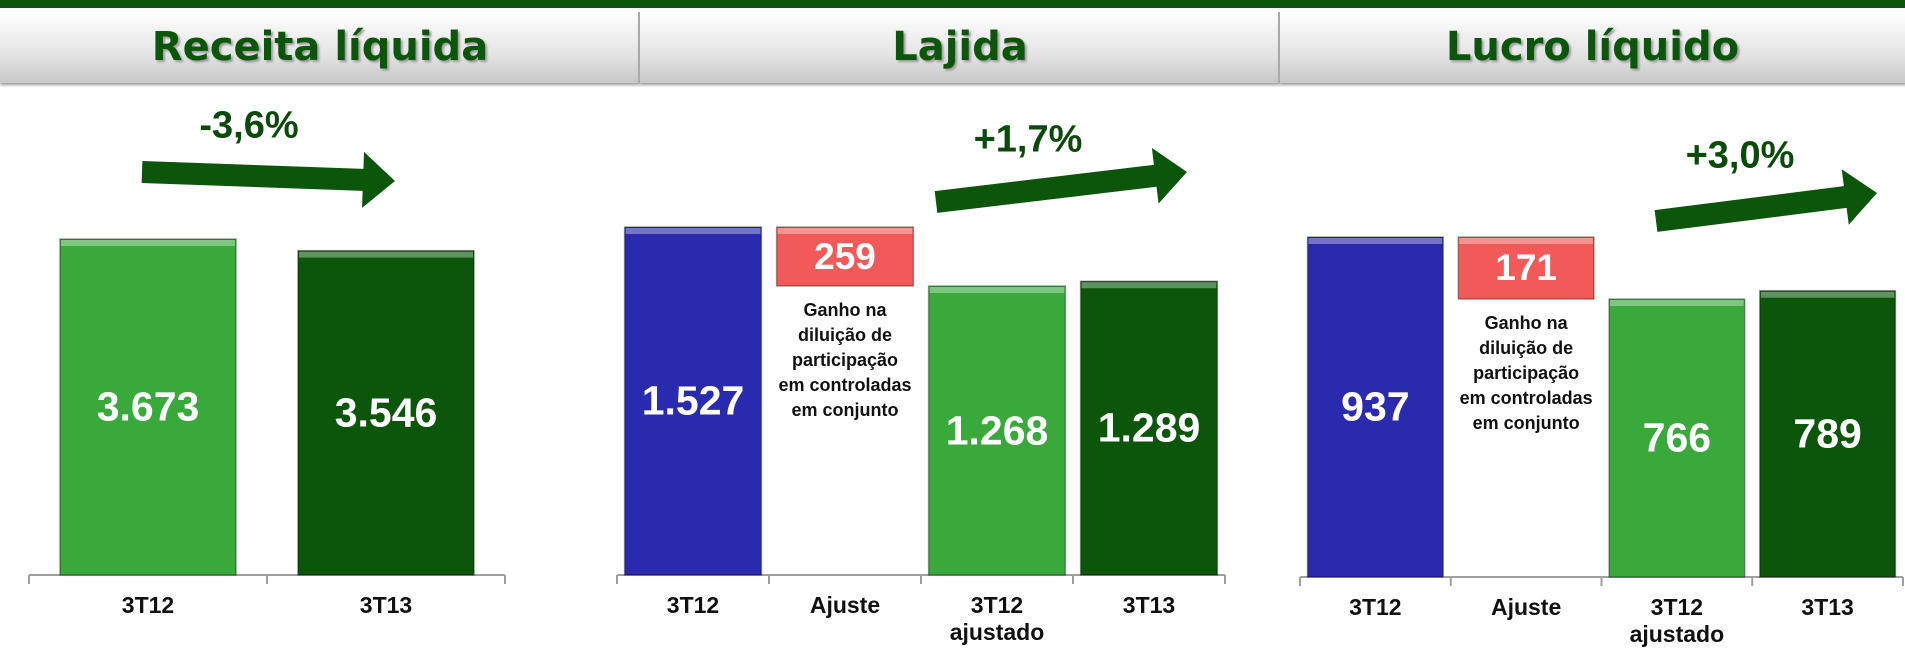 Image resolution: width=1905 pixels, height=651 pixels. I want to click on value-label: 766, so click(1677, 437).